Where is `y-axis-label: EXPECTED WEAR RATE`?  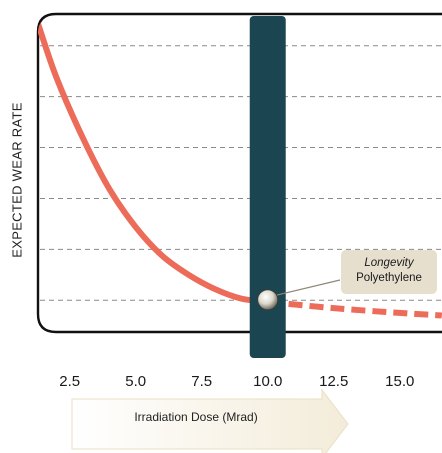
y-axis-label: EXPECTED WEAR RATE is located at coordinates (17, 180).